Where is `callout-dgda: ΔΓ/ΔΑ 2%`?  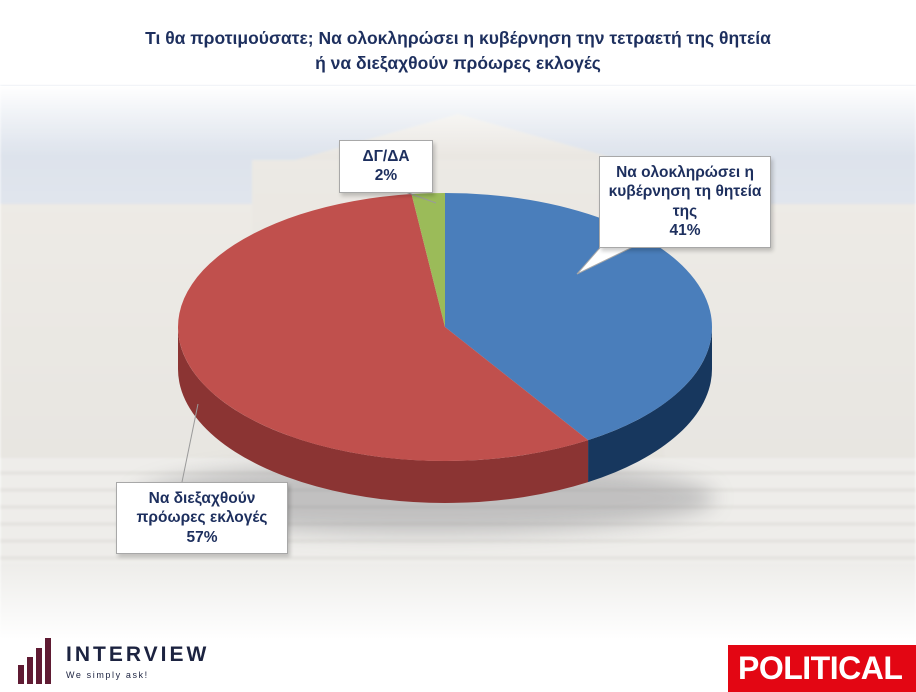 callout-dgda: ΔΓ/ΔΑ 2% is located at coordinates (386, 166).